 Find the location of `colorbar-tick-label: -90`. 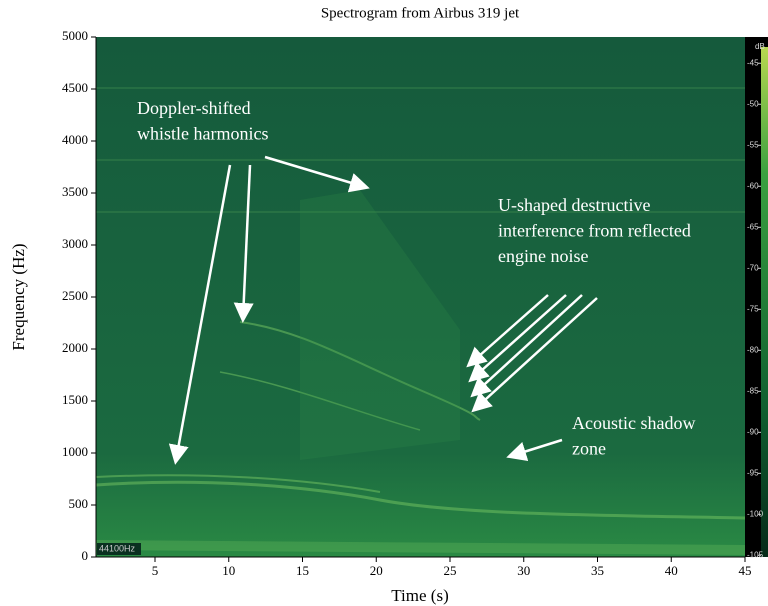

colorbar-tick-label: -90 is located at coordinates (753, 431).